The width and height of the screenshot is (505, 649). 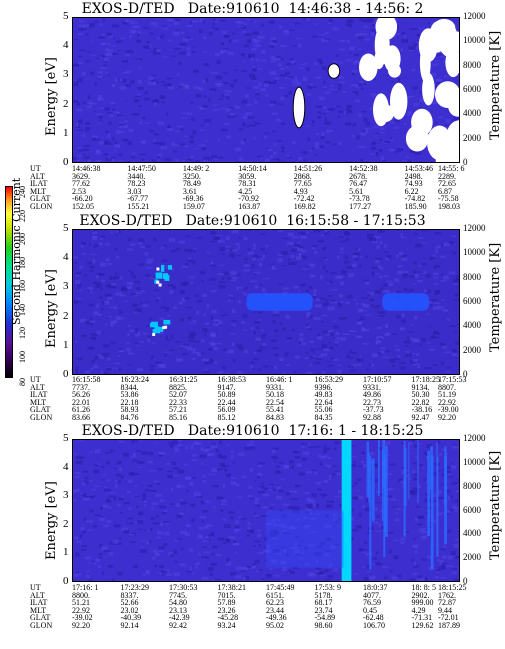 I want to click on ephemeris-value: 1762., so click(x=447, y=595).